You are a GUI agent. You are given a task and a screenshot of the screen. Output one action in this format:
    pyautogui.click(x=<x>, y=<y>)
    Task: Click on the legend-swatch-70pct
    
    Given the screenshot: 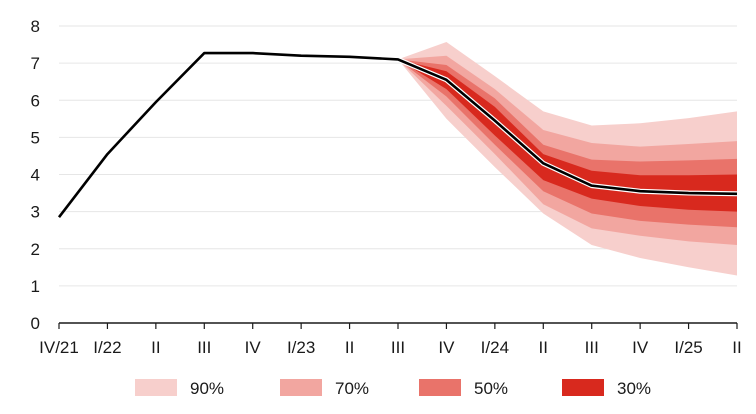 What is the action you would take?
    pyautogui.click(x=301, y=387)
    